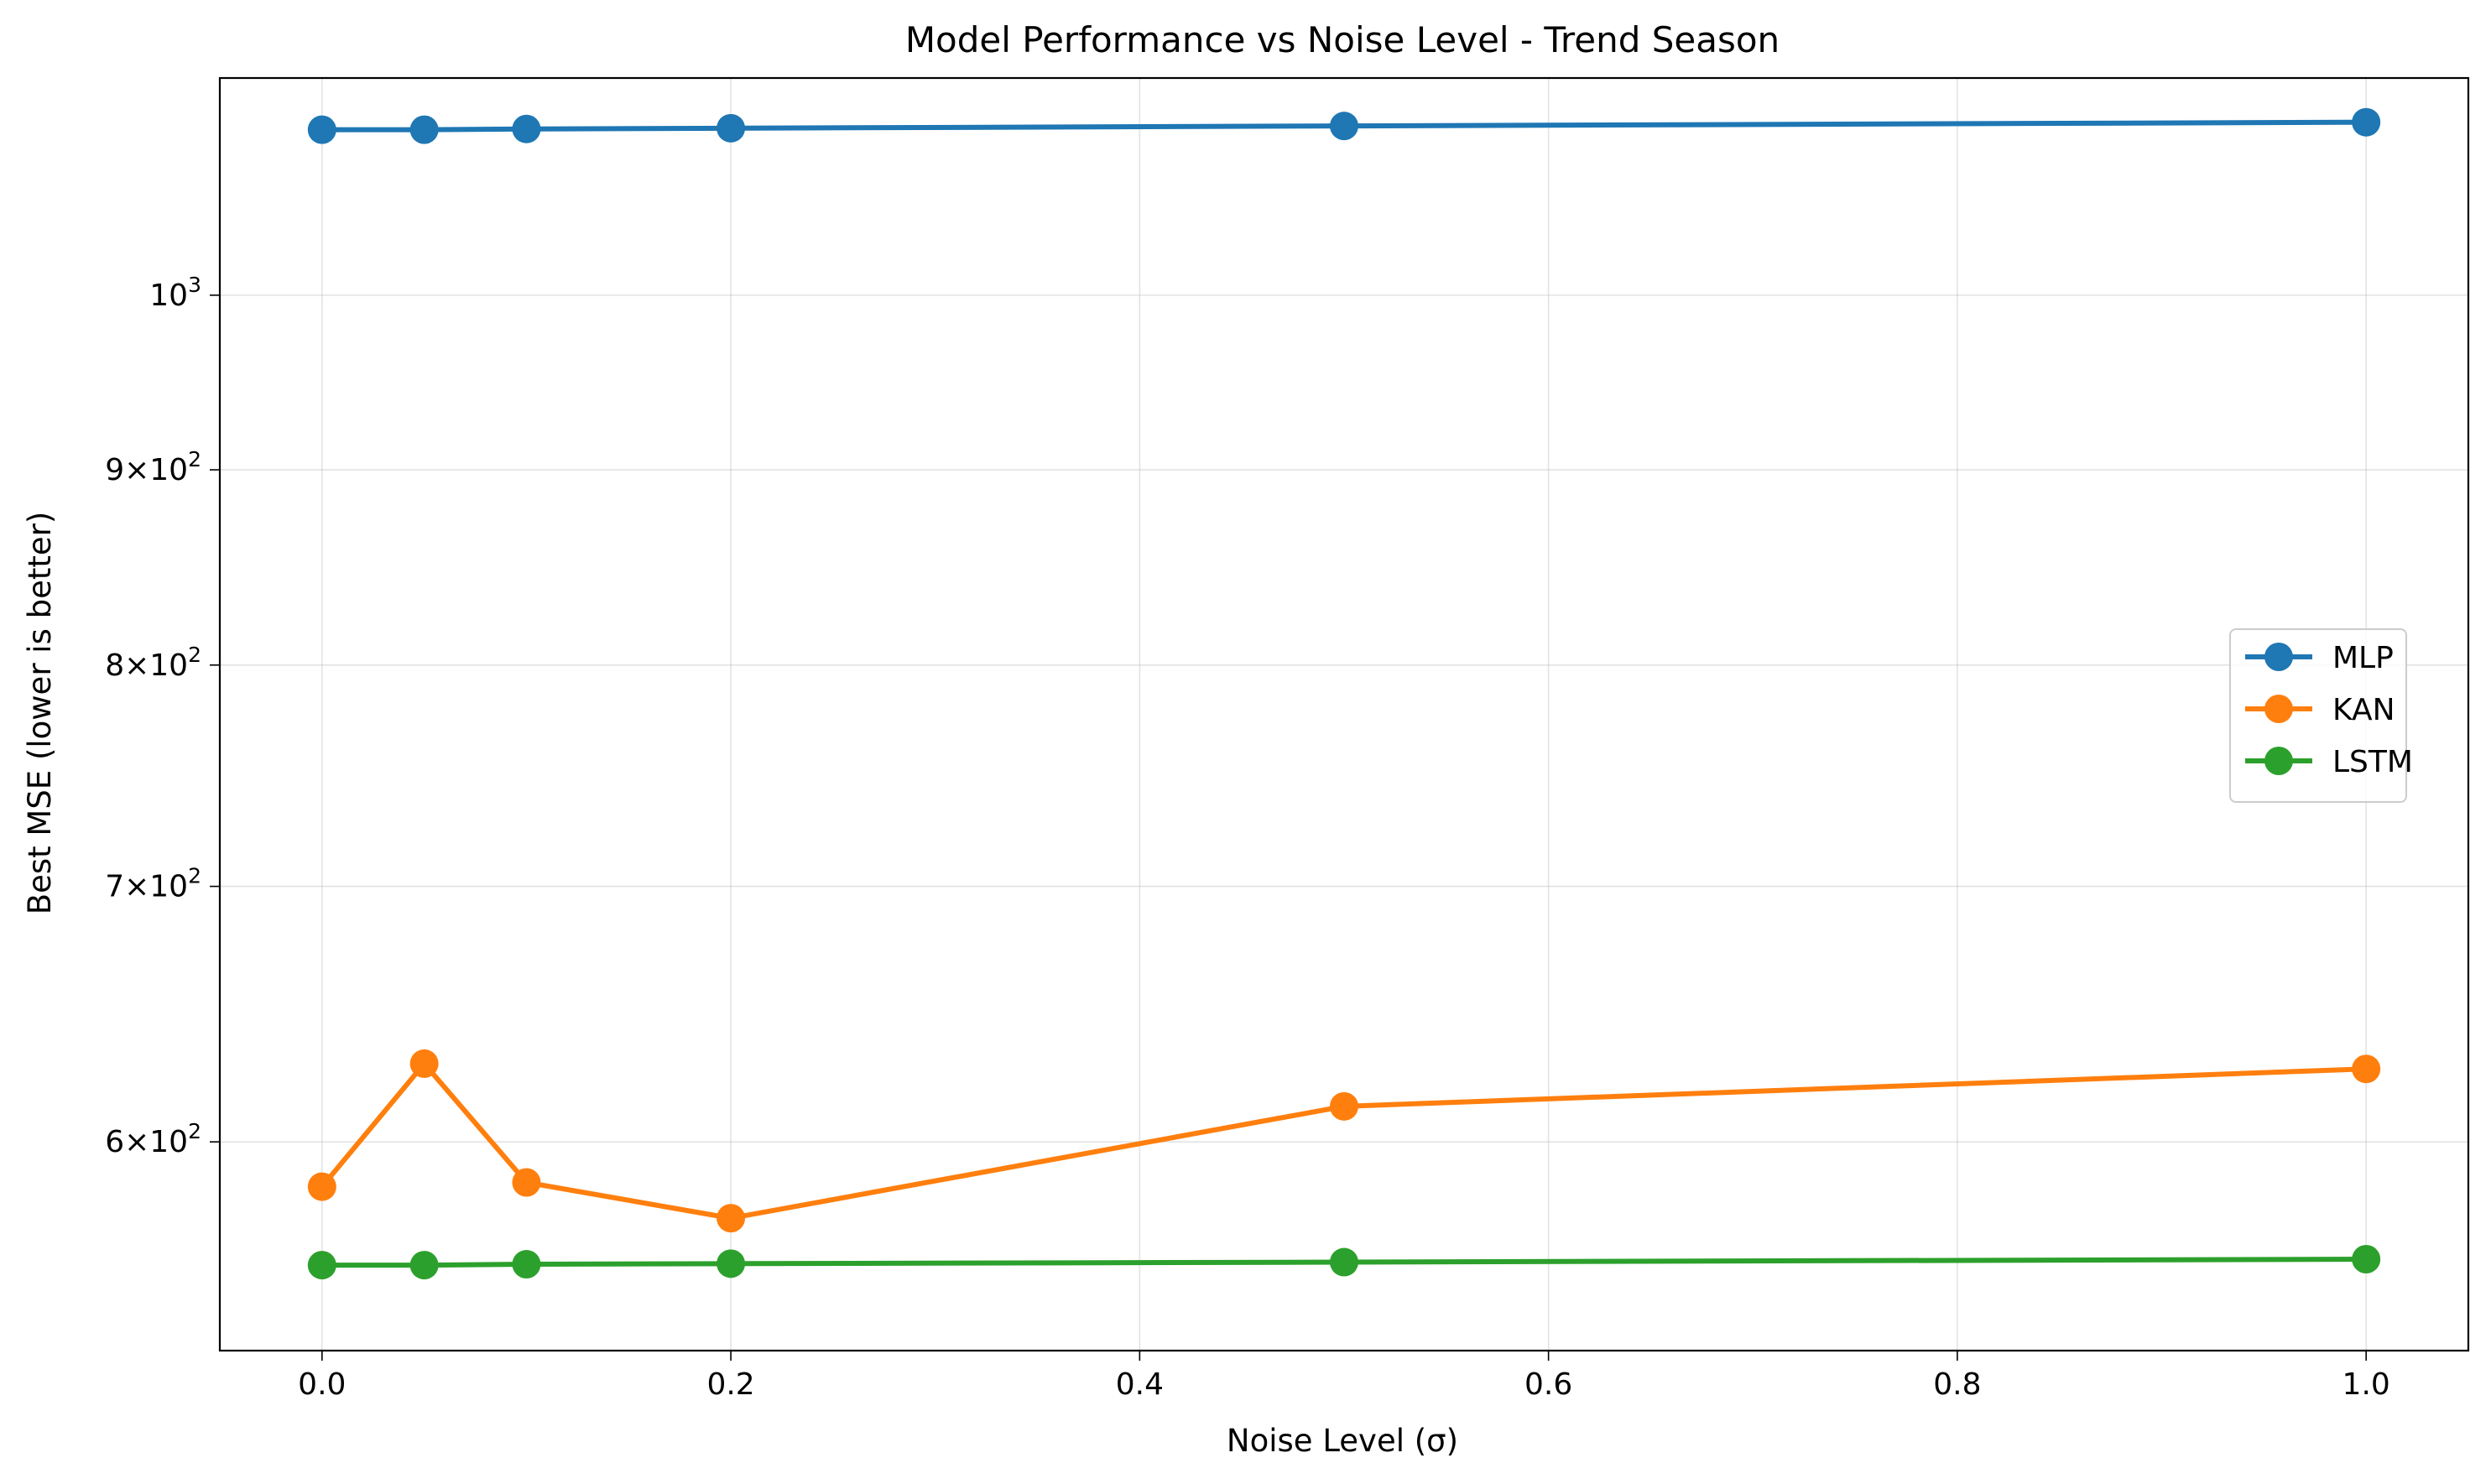 Image resolution: width=2491 pixels, height=1484 pixels. Describe the element at coordinates (2278, 709) in the screenshot. I see `legend-marker-kan` at that location.